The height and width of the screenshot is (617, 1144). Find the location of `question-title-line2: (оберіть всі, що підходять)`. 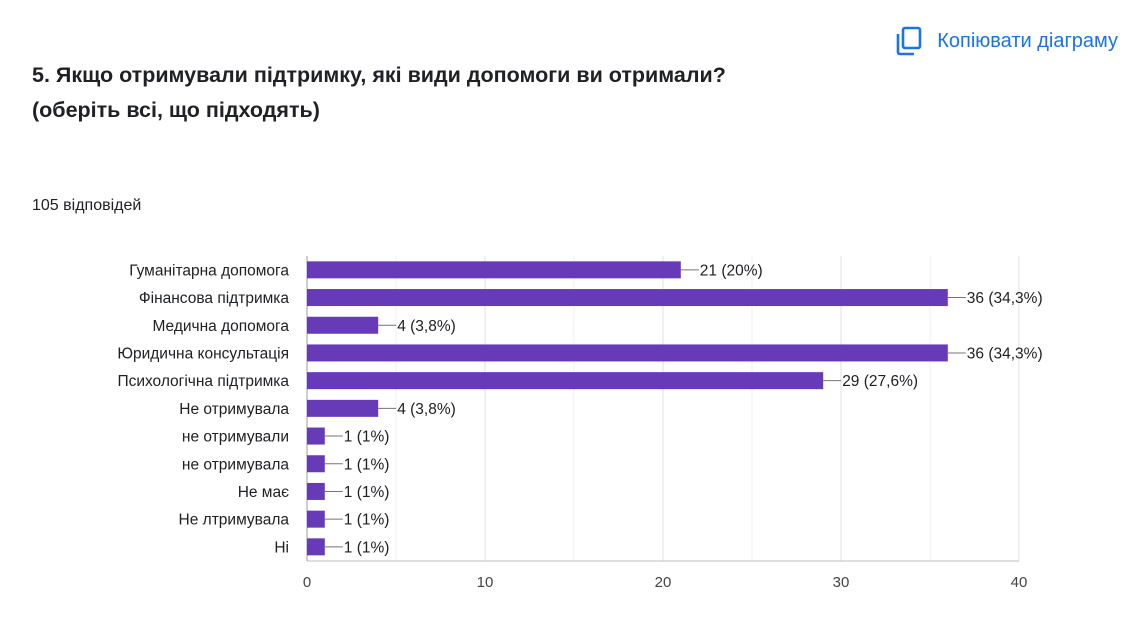

question-title-line2: (оберіть всі, що підходять) is located at coordinates (176, 110).